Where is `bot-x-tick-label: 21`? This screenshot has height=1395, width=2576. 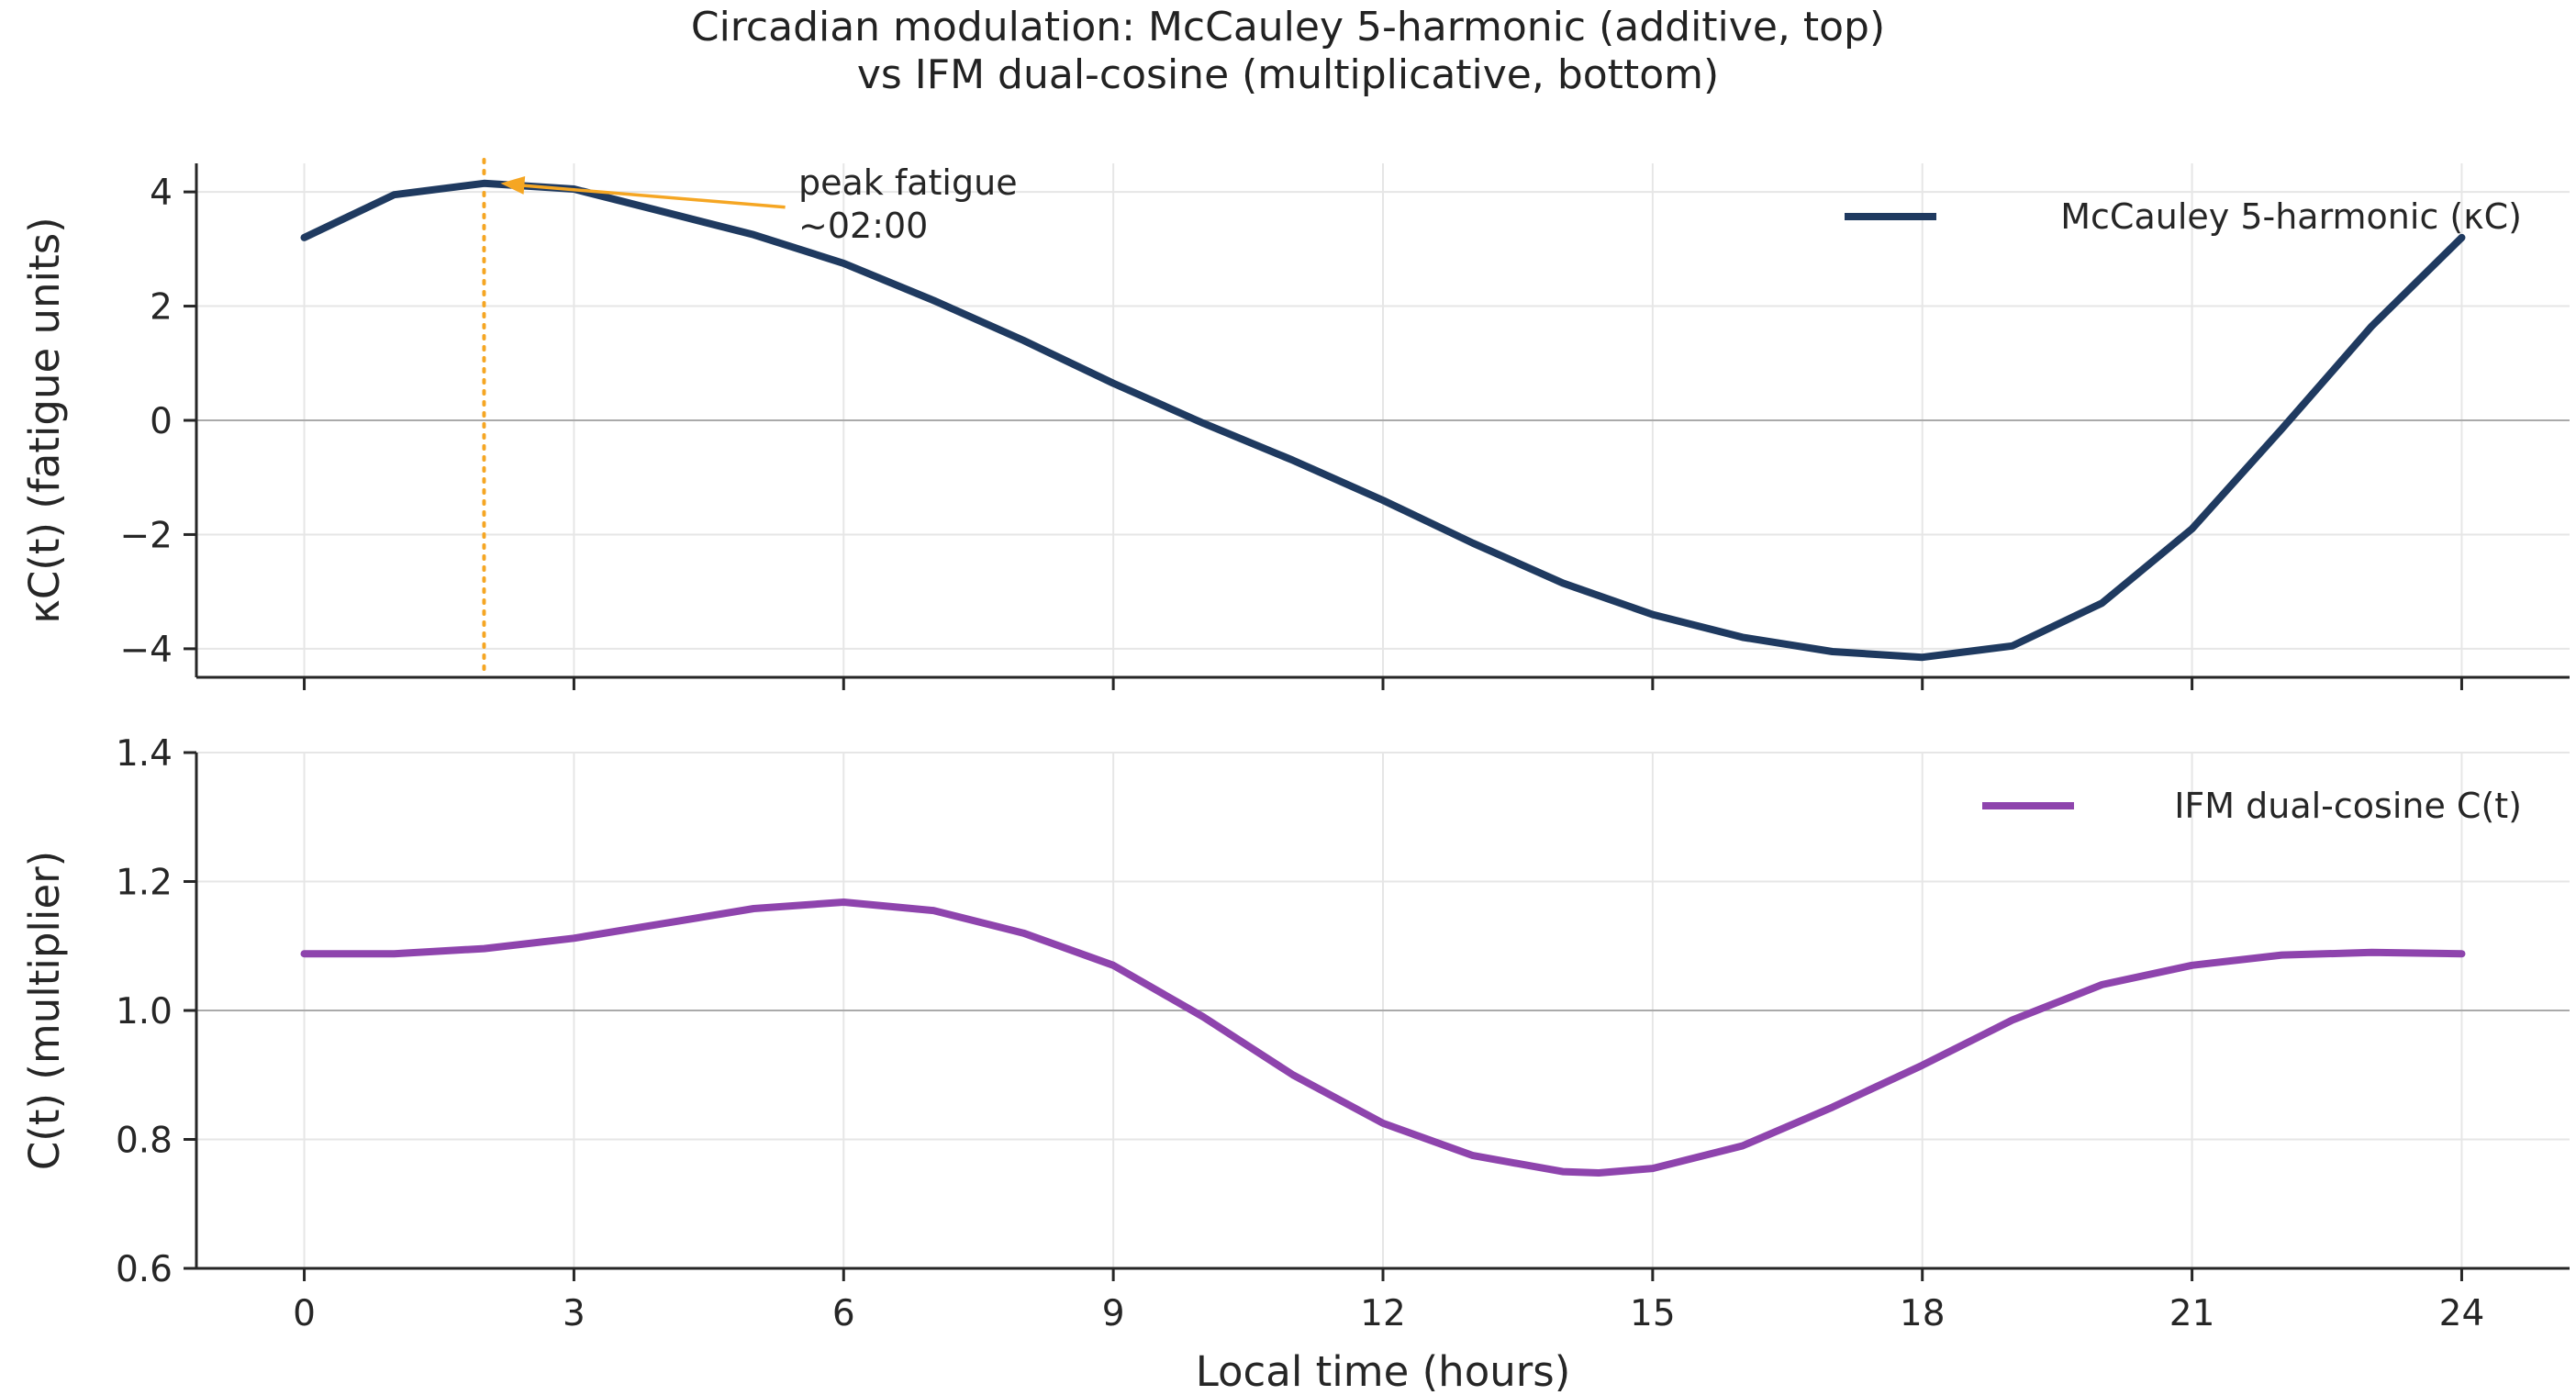 bot-x-tick-label: 21 is located at coordinates (2192, 1313).